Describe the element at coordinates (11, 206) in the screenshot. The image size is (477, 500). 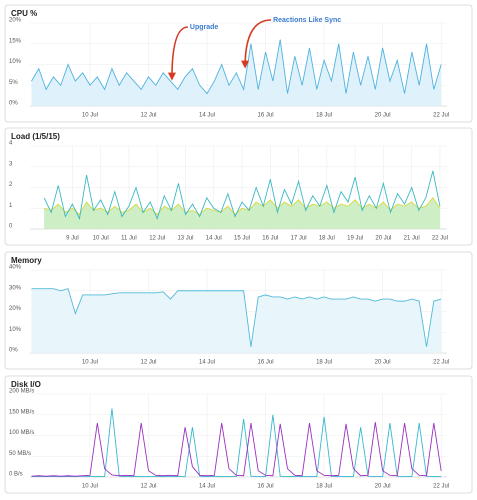
I see `y-tick-label: 1` at that location.